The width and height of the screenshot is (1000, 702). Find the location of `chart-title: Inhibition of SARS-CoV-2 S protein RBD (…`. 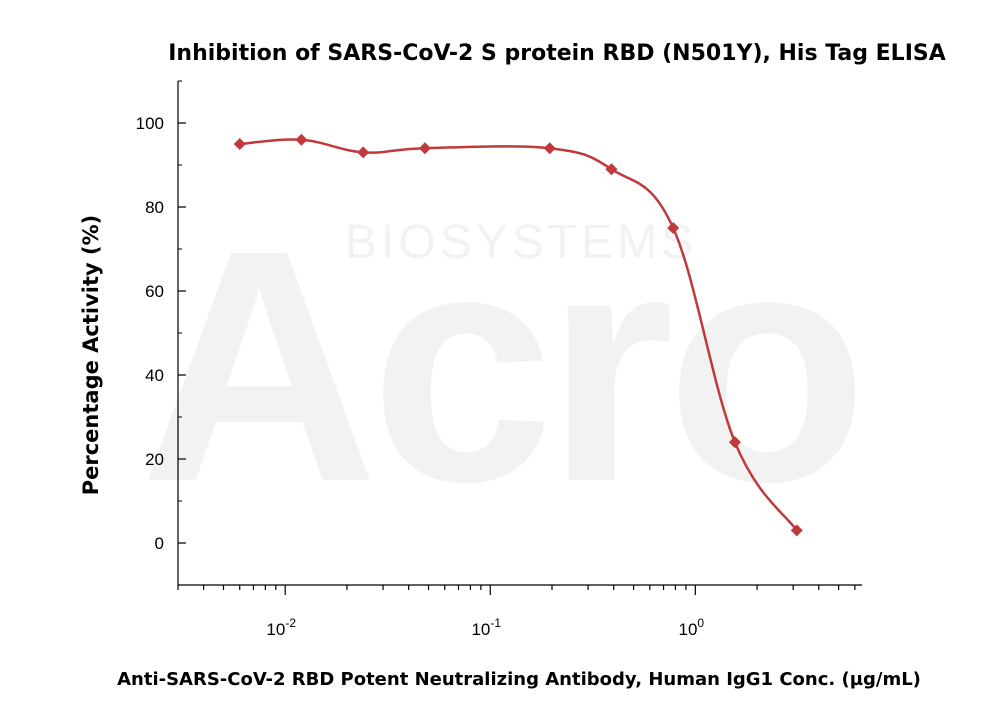

chart-title: Inhibition of SARS-CoV-2 S protein RBD (… is located at coordinates (557, 53).